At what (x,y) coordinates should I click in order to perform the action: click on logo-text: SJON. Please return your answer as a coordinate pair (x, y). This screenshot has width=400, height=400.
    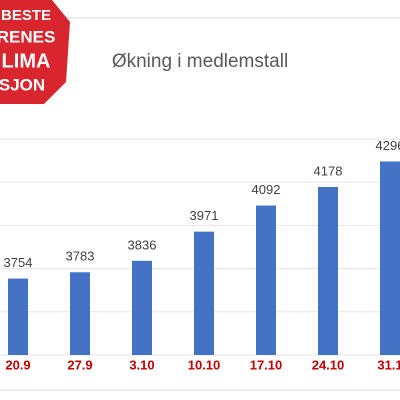
    Looking at the image, I should click on (22, 84).